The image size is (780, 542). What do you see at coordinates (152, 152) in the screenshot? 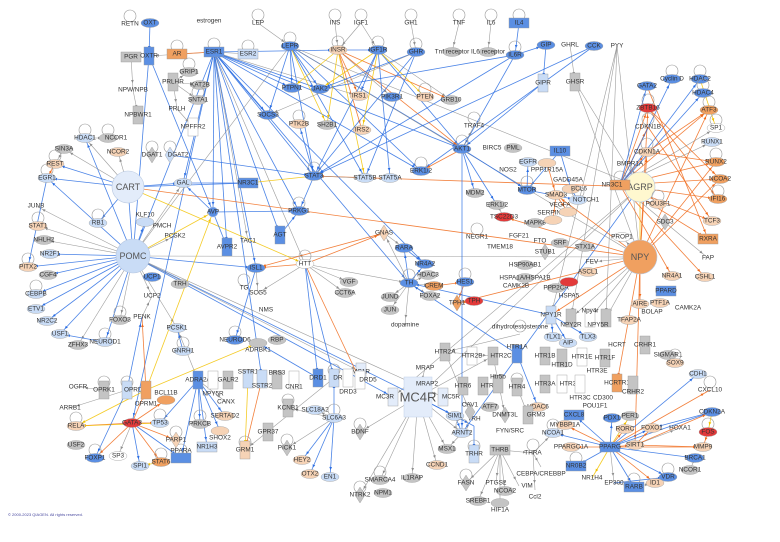
I see `node-dgat1: DGAT1` at bounding box center [152, 152].